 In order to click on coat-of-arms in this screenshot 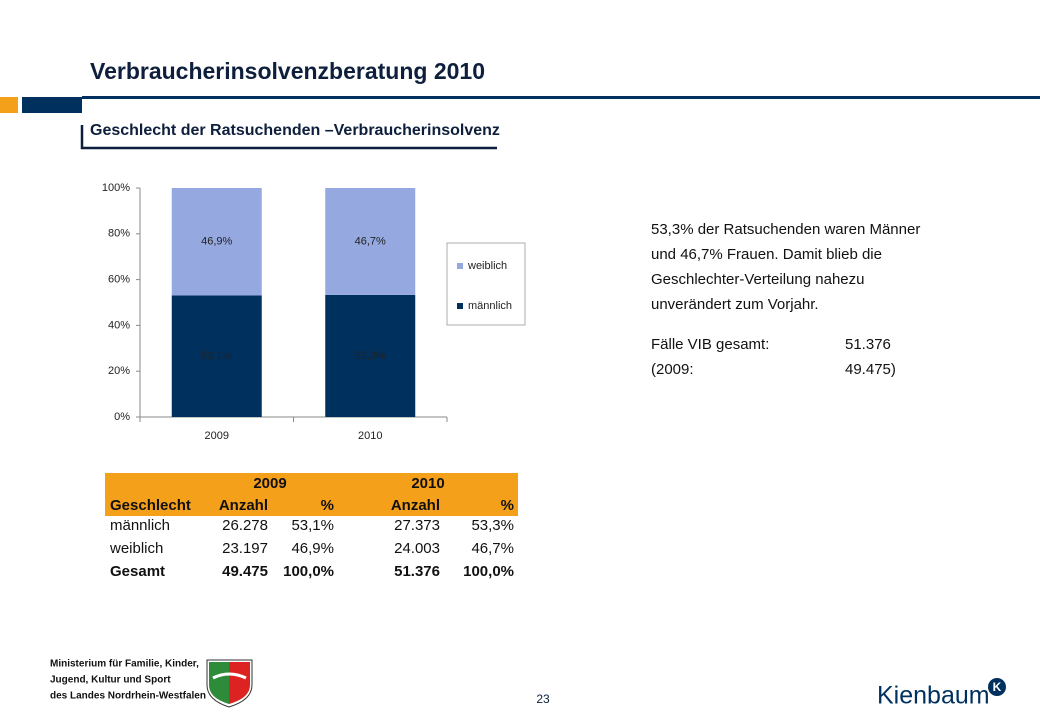, I will do `click(229, 683)`.